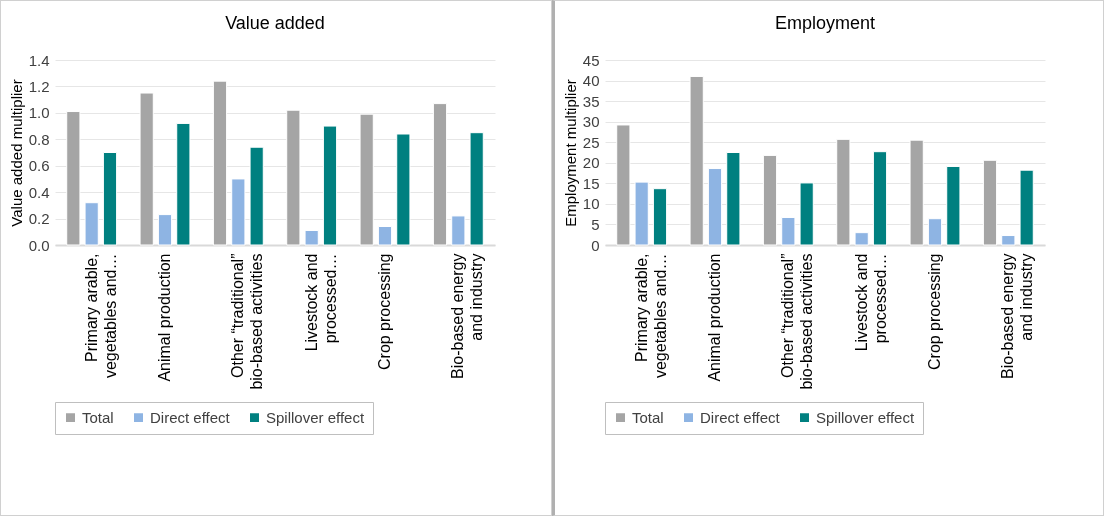  I want to click on y-tick-label: 0.4, so click(39, 192).